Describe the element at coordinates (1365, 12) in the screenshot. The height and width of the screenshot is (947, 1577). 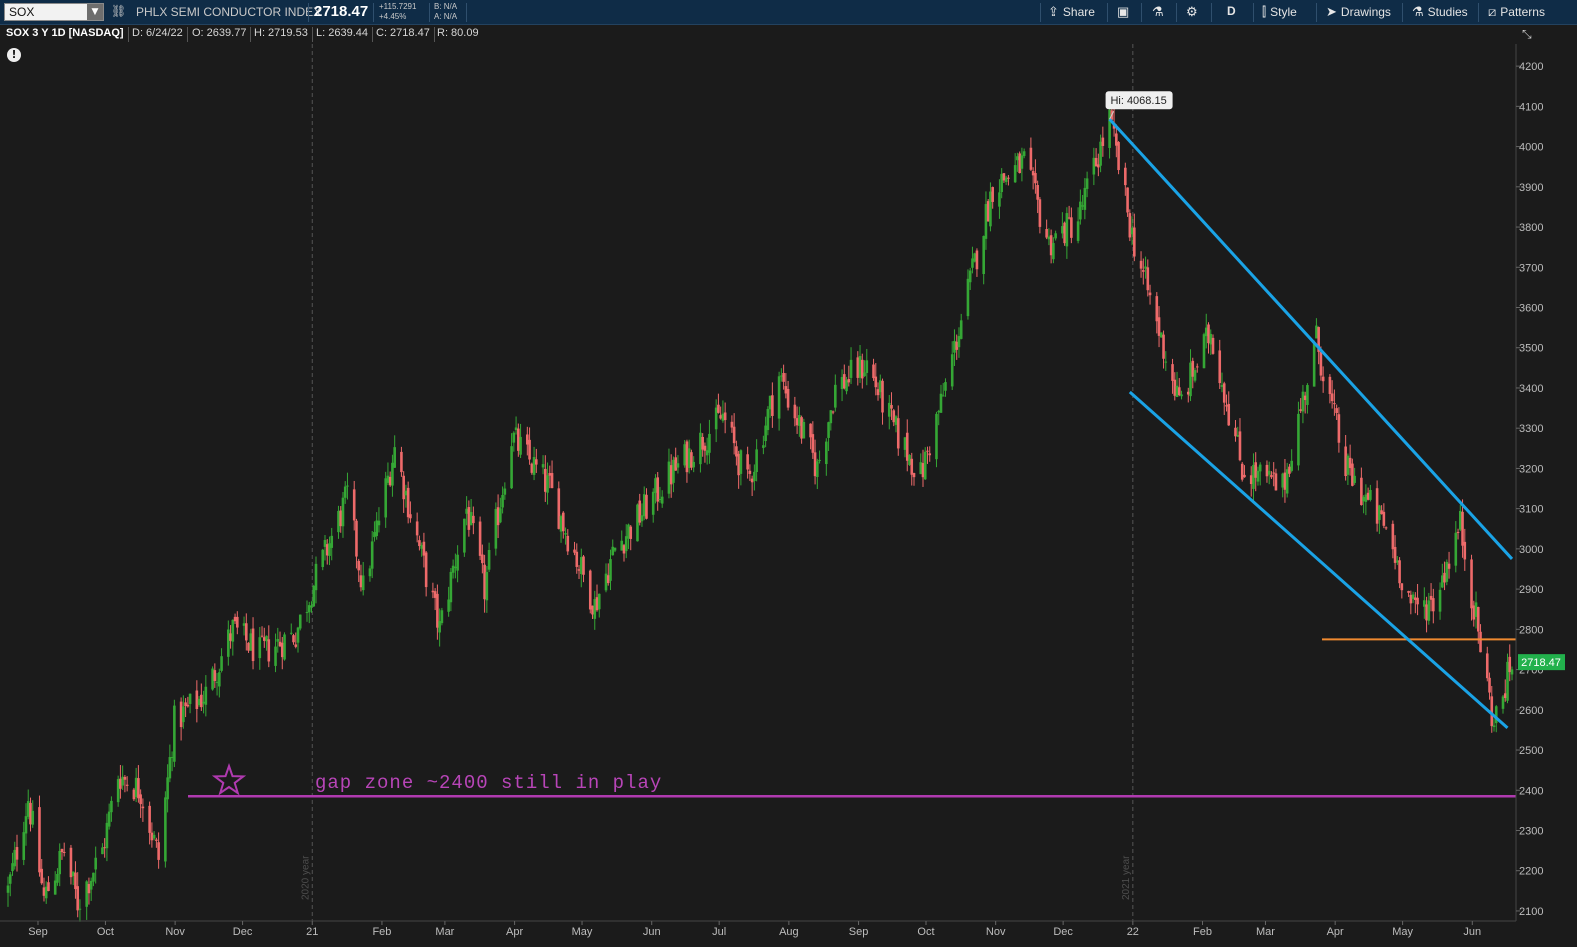
I see `drawings-label: Drawings` at that location.